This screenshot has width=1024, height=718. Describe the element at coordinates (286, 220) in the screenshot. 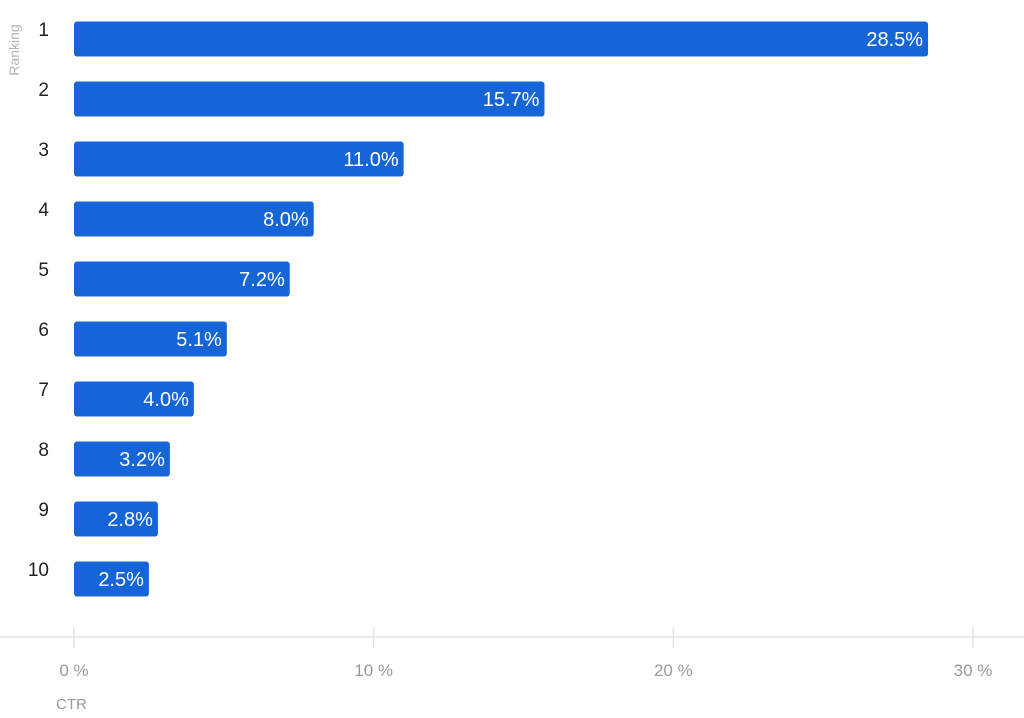

I see `bar-value-label: 8.0%` at that location.